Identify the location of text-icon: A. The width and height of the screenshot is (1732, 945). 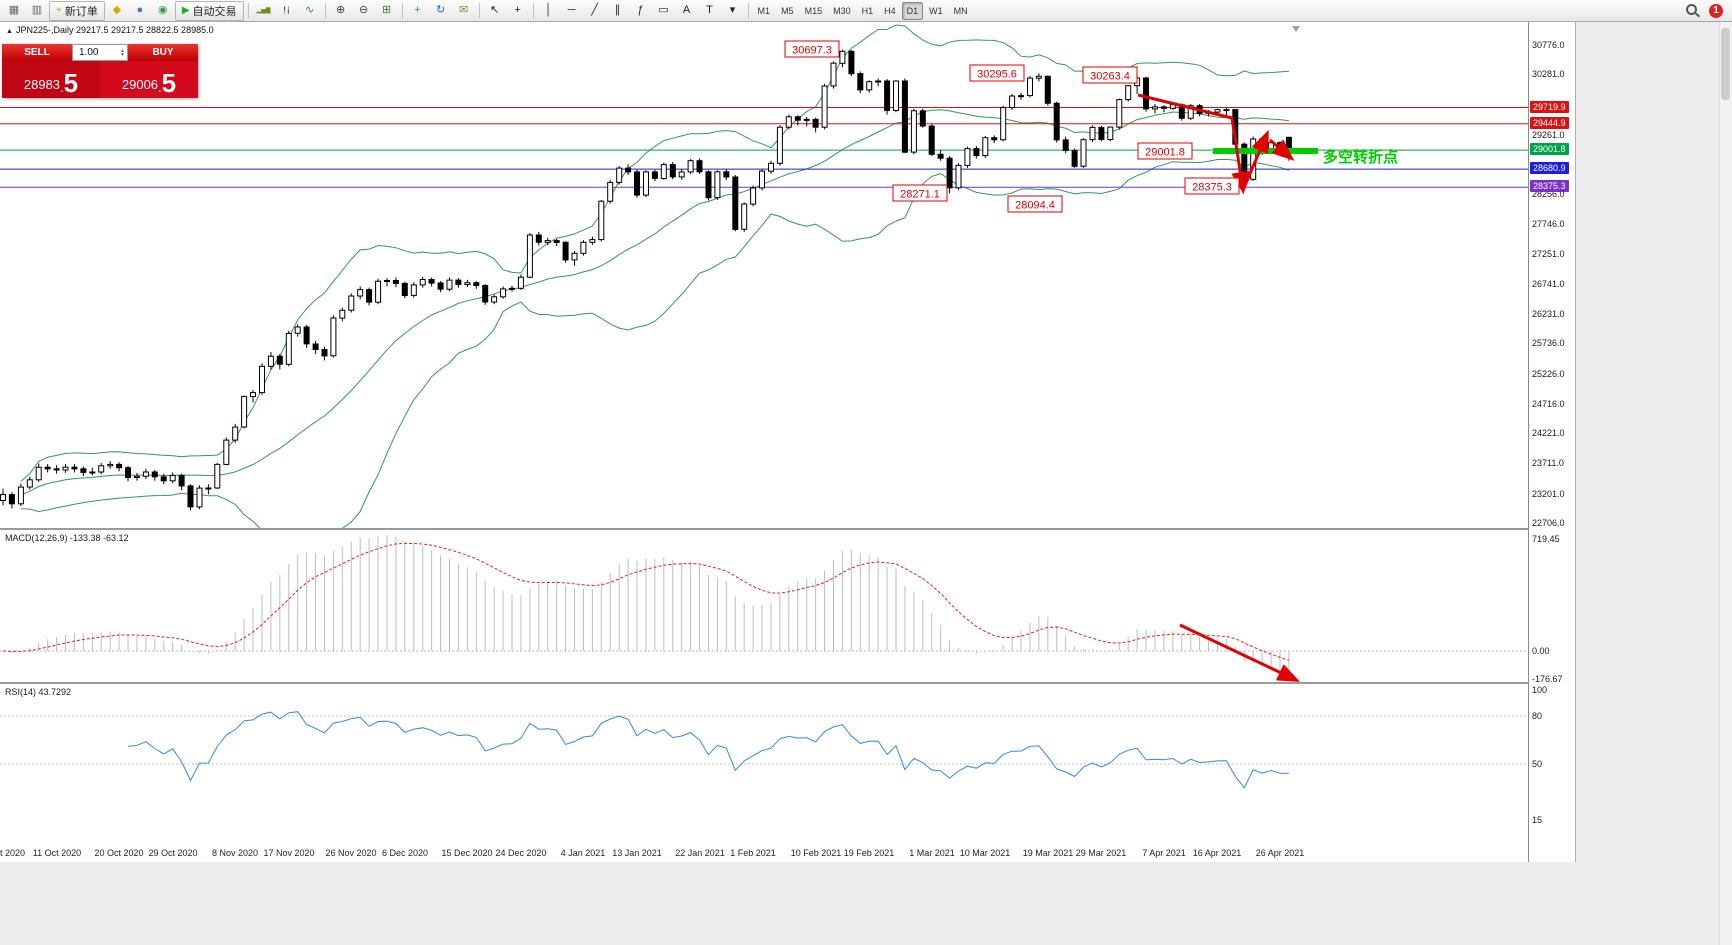
(686, 10).